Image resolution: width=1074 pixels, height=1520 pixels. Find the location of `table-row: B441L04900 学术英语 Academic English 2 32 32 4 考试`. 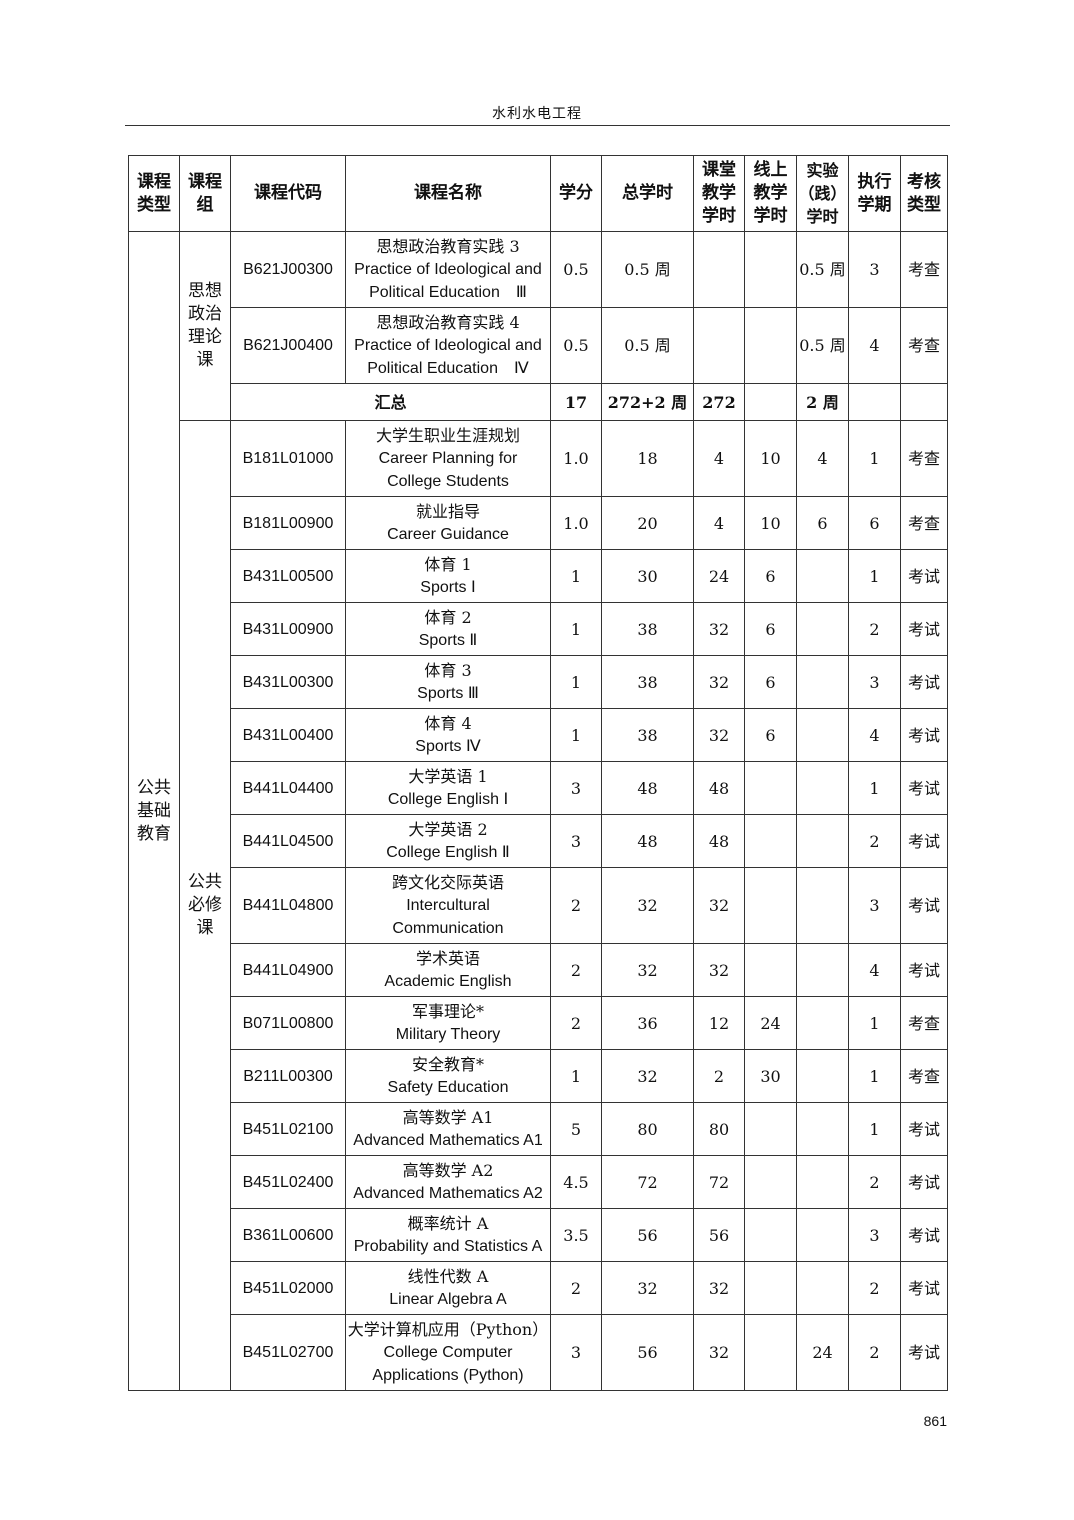

table-row: B441L04900 学术英语 Academic English 2 32 32 4 考试 is located at coordinates (538, 970).